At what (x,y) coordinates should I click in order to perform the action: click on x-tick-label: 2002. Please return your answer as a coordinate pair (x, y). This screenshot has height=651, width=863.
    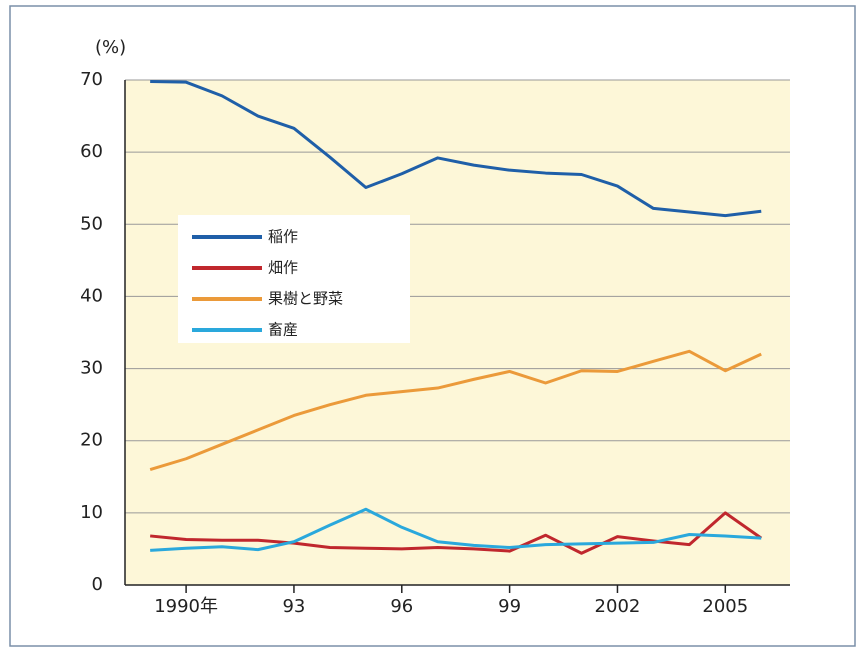
    Looking at the image, I should click on (618, 606).